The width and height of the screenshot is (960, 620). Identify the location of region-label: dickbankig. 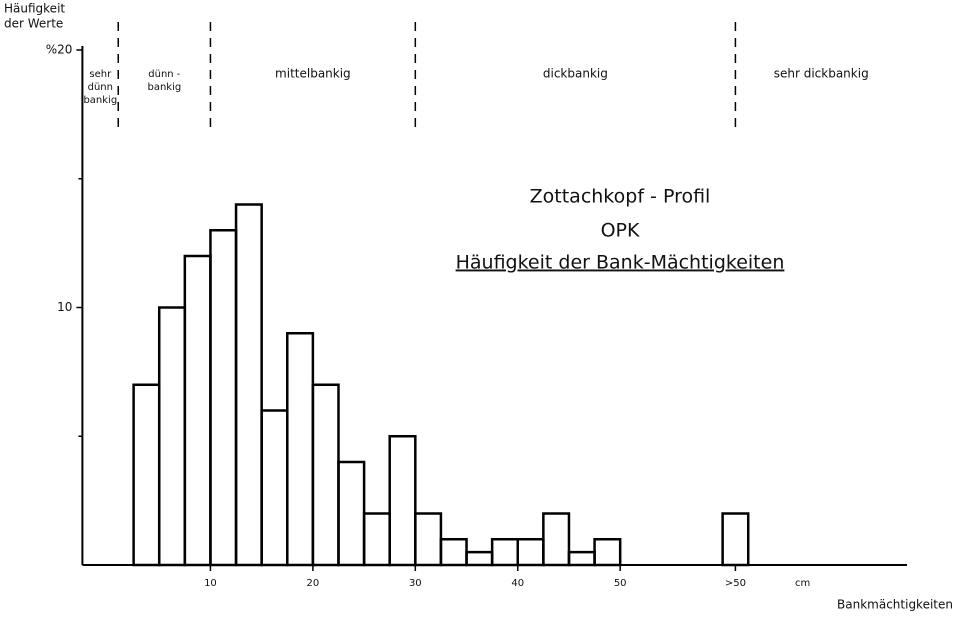
(575, 74).